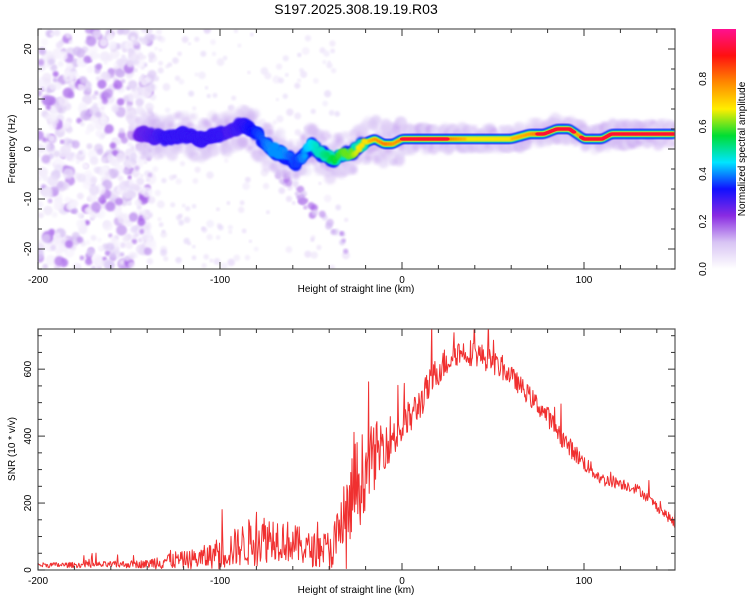 This screenshot has width=750, height=600. Describe the element at coordinates (220, 581) in the screenshot. I see `x-tick-label: -100` at that location.